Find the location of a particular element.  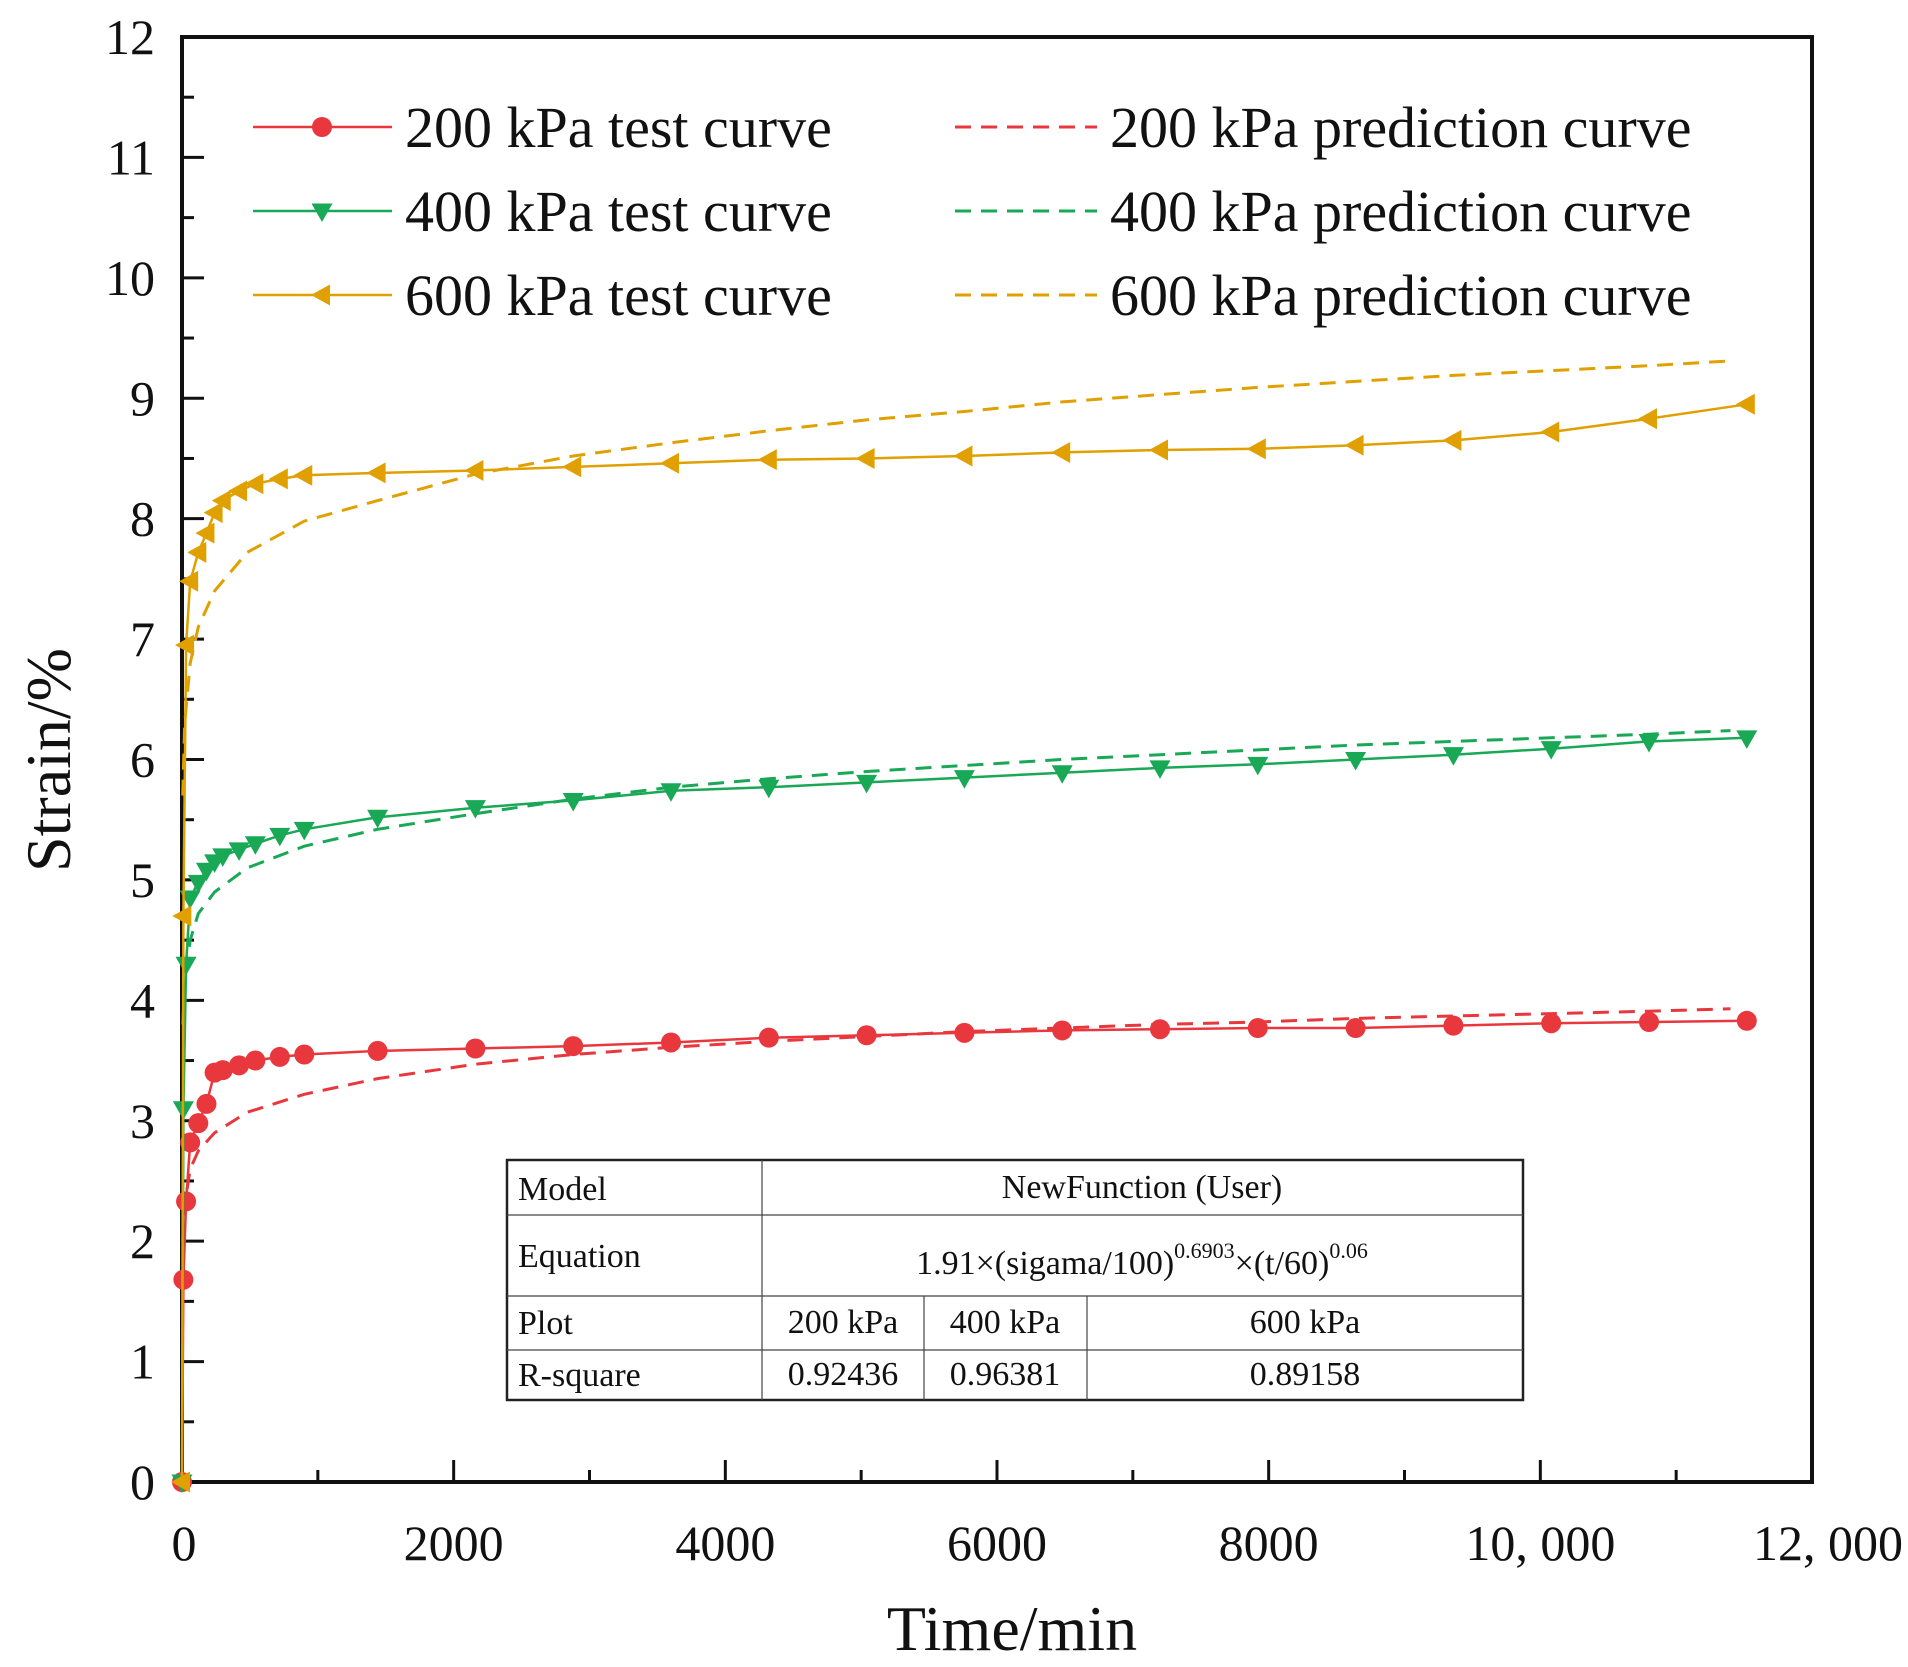

y-tick-label: 8 is located at coordinates (142, 519).